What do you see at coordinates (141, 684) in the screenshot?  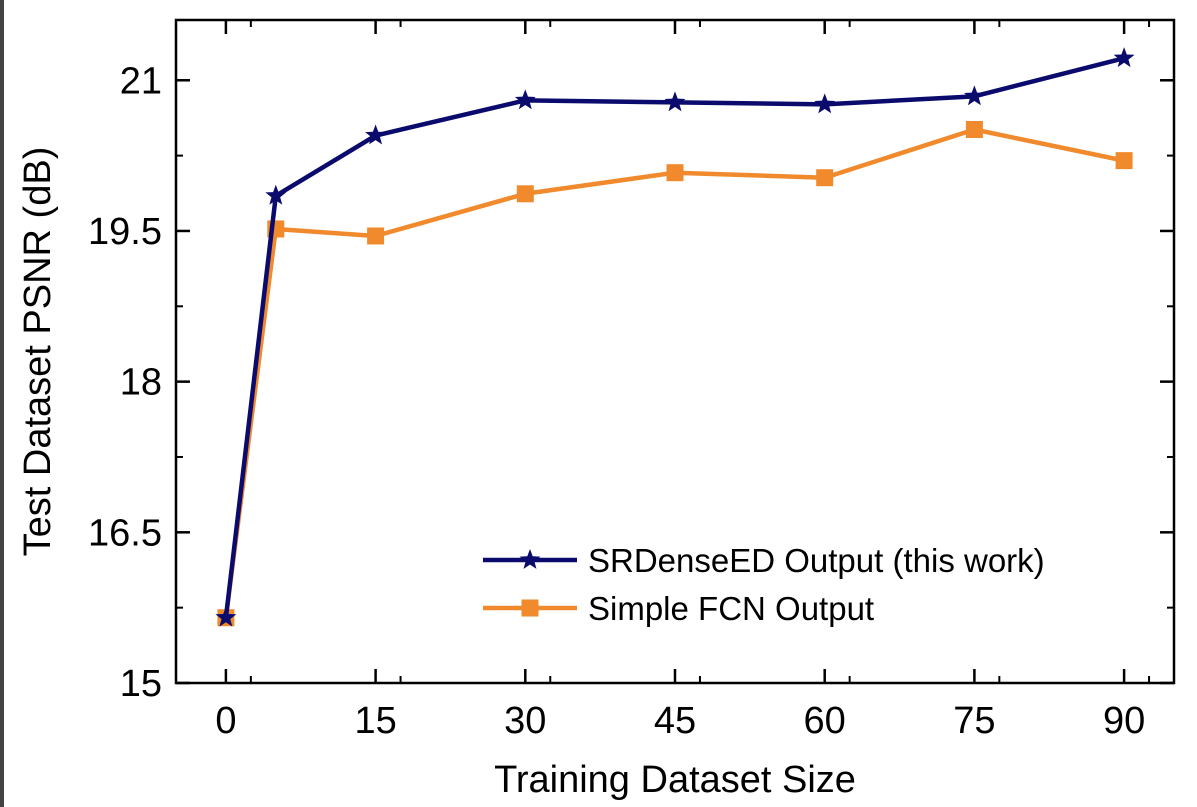 I see `y-tick-label: 15` at bounding box center [141, 684].